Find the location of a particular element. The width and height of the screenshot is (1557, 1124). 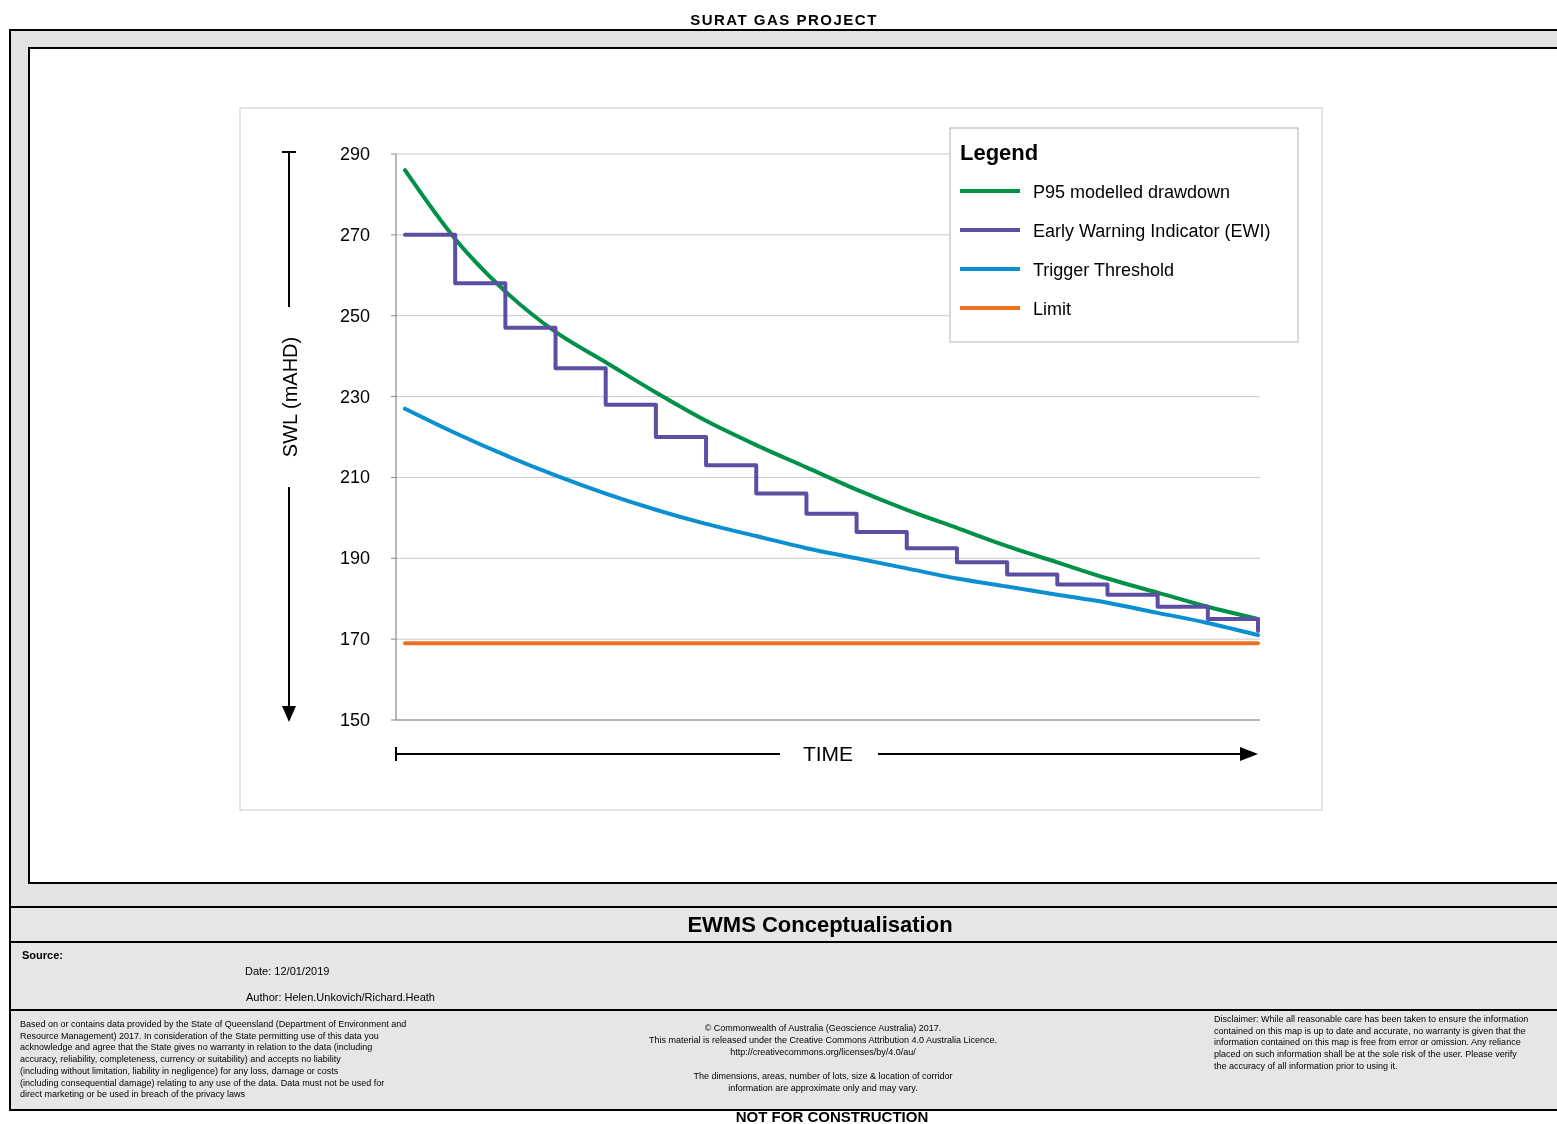

y-axis-title: SWL (mAHD) is located at coordinates (290, 397).